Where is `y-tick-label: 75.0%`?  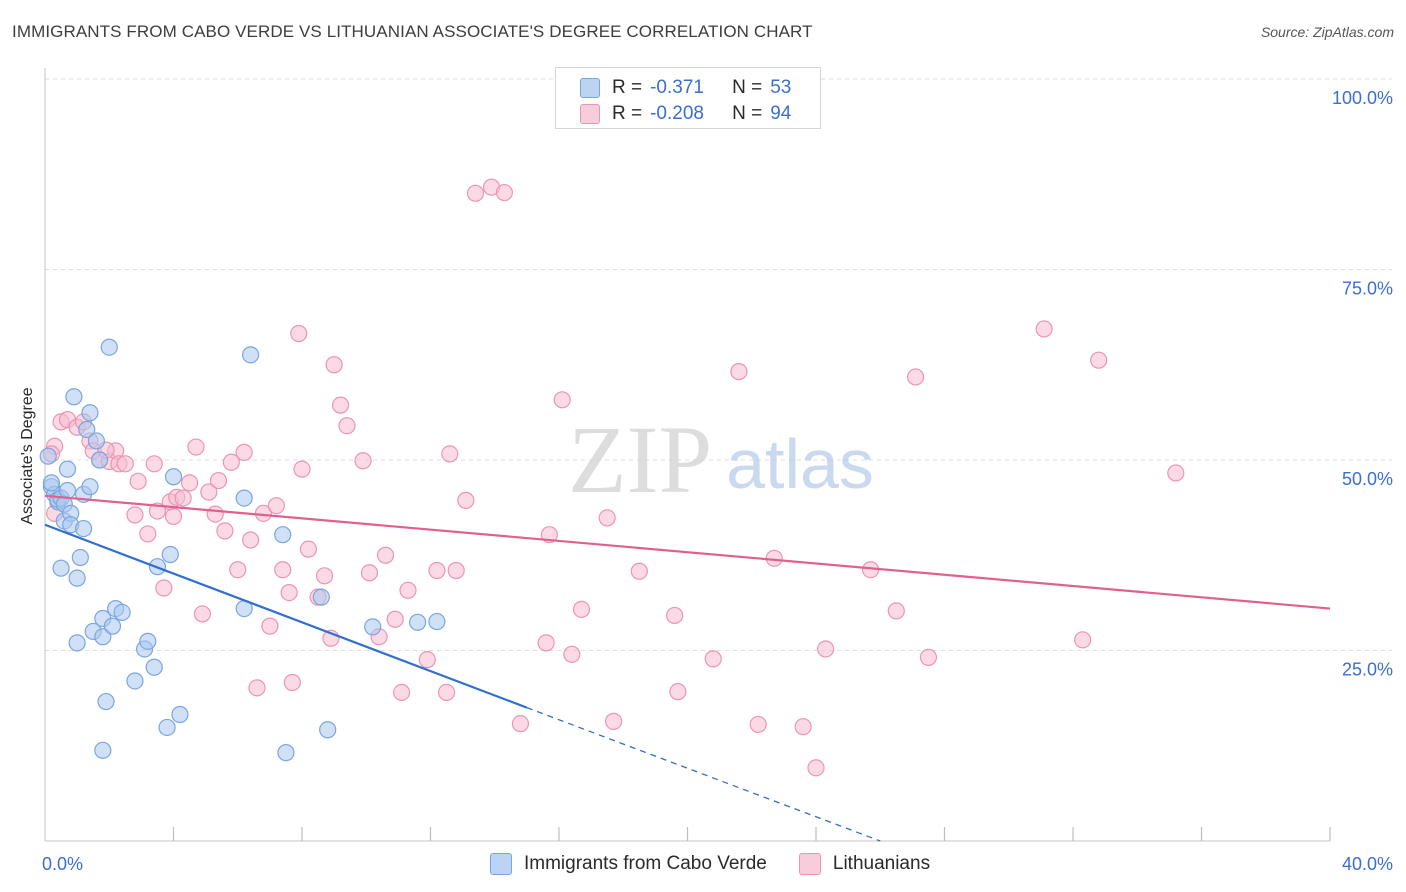 y-tick-label: 75.0% is located at coordinates (1367, 289).